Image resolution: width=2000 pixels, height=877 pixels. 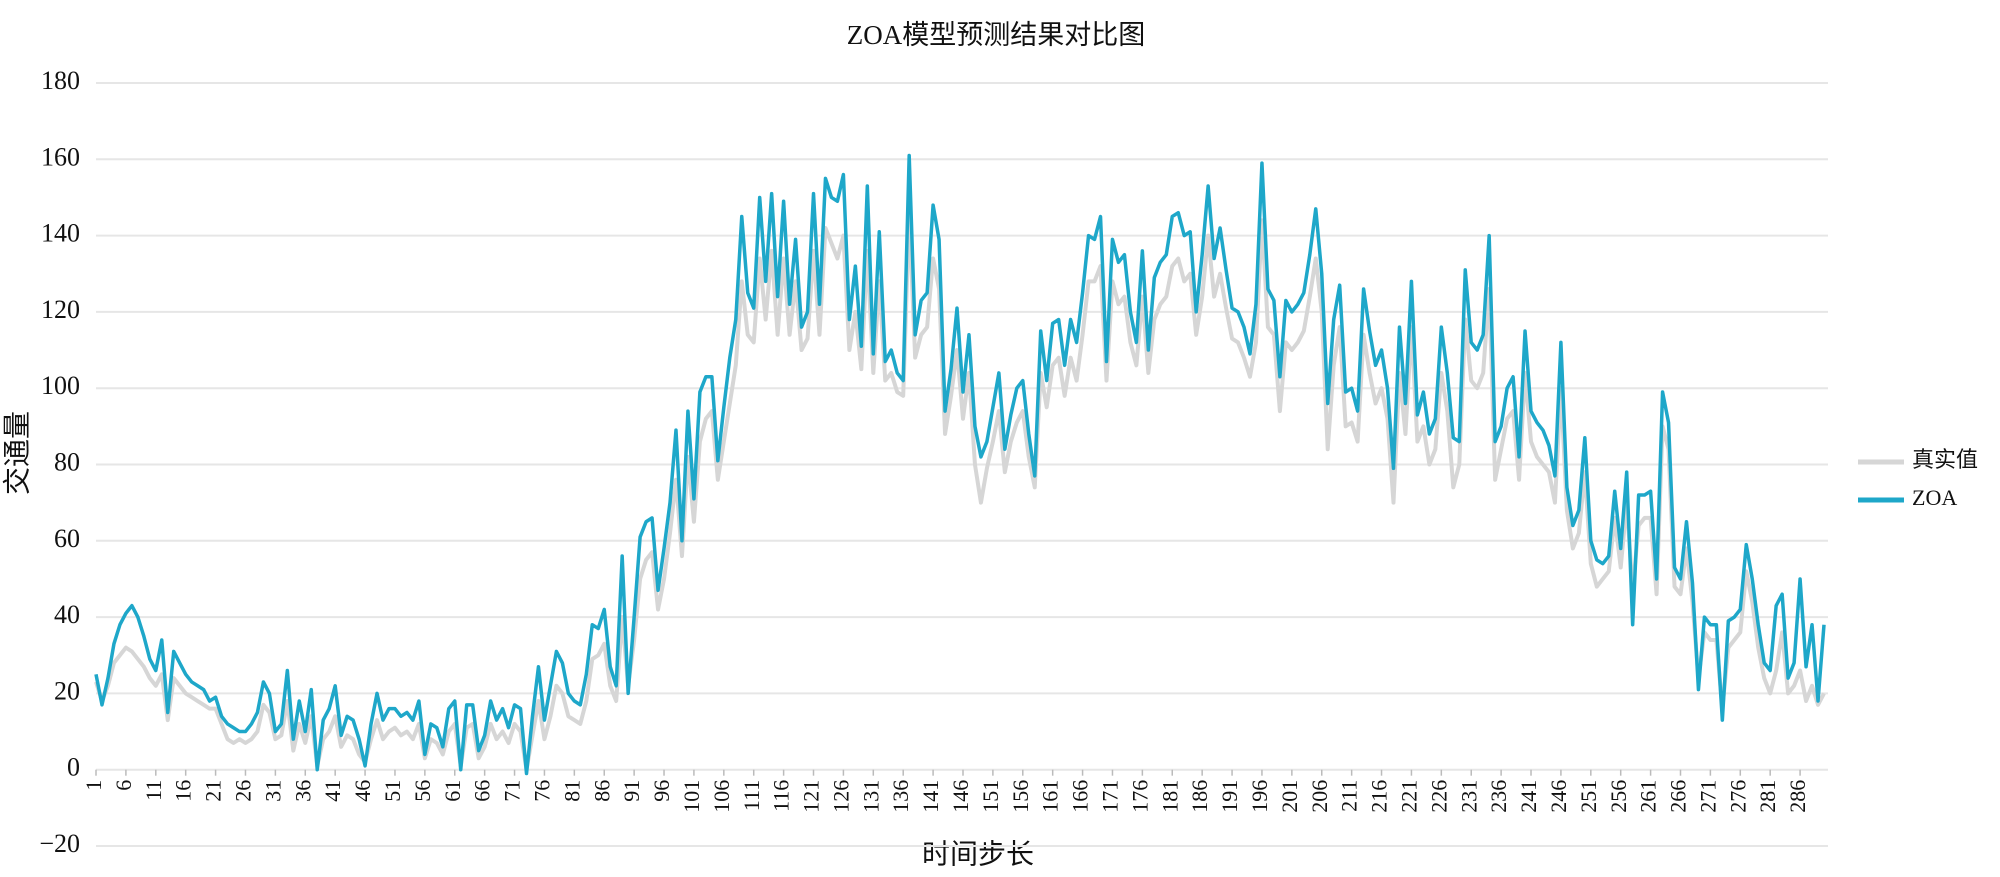 I want to click on x-tick-label: 191, so click(x=1229, y=796).